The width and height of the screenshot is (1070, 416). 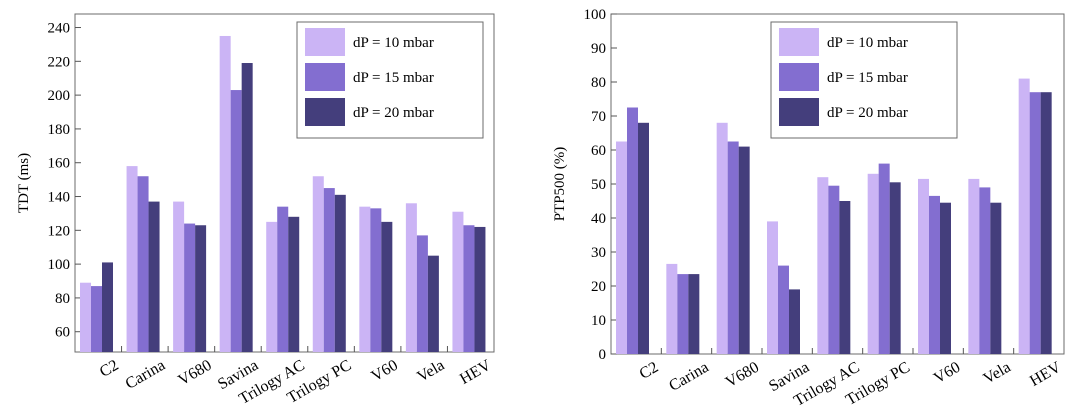 I want to click on y-tick-label: 20, so click(x=598, y=287).